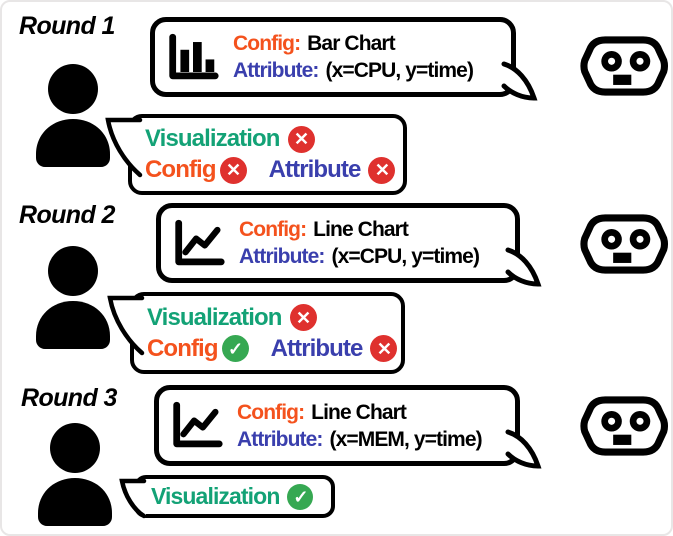 This screenshot has height=536, width=673. I want to click on user-icon, so click(74, 474).